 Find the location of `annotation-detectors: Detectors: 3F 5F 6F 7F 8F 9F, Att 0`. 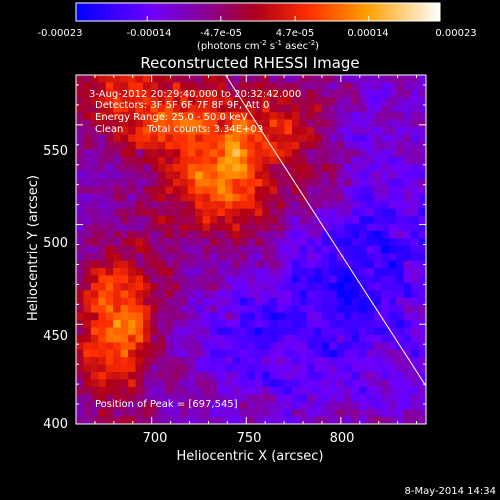

annotation-detectors: Detectors: 3F 5F 6F 7F 8F 9F, Att 0 is located at coordinates (182, 105).